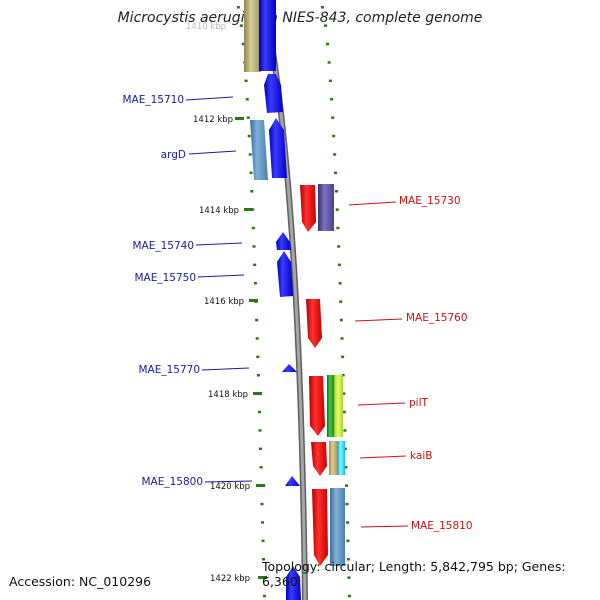  What do you see at coordinates (293, 583) in the screenshot?
I see `gene-bottom-blue` at bounding box center [293, 583].